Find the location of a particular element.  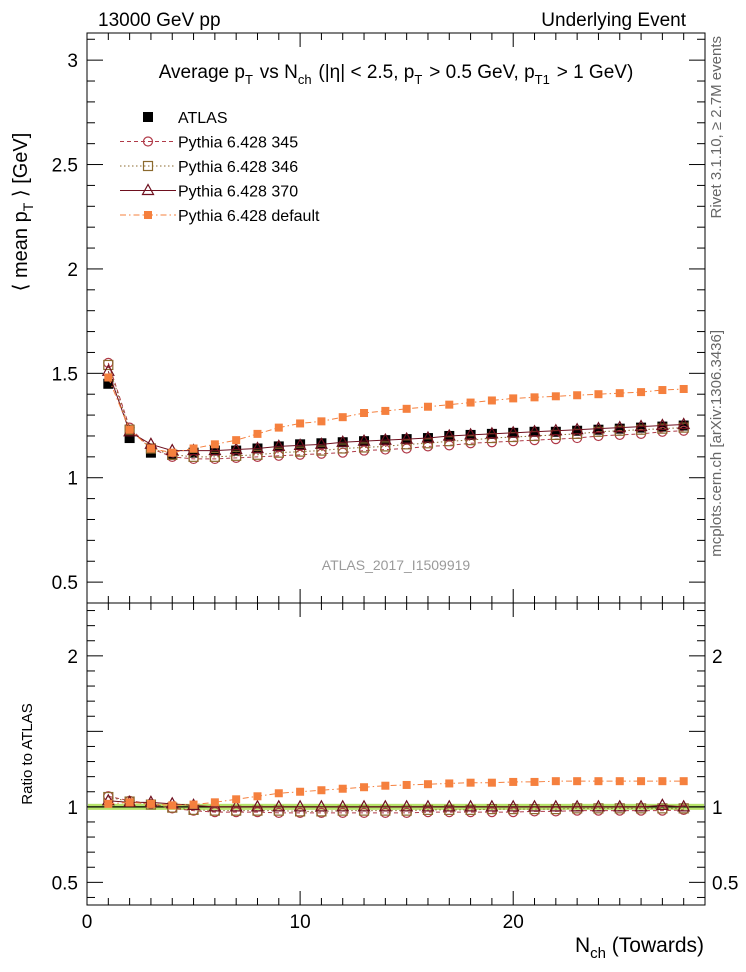

legend-label: Pythia 6.428 345 is located at coordinates (238, 143).